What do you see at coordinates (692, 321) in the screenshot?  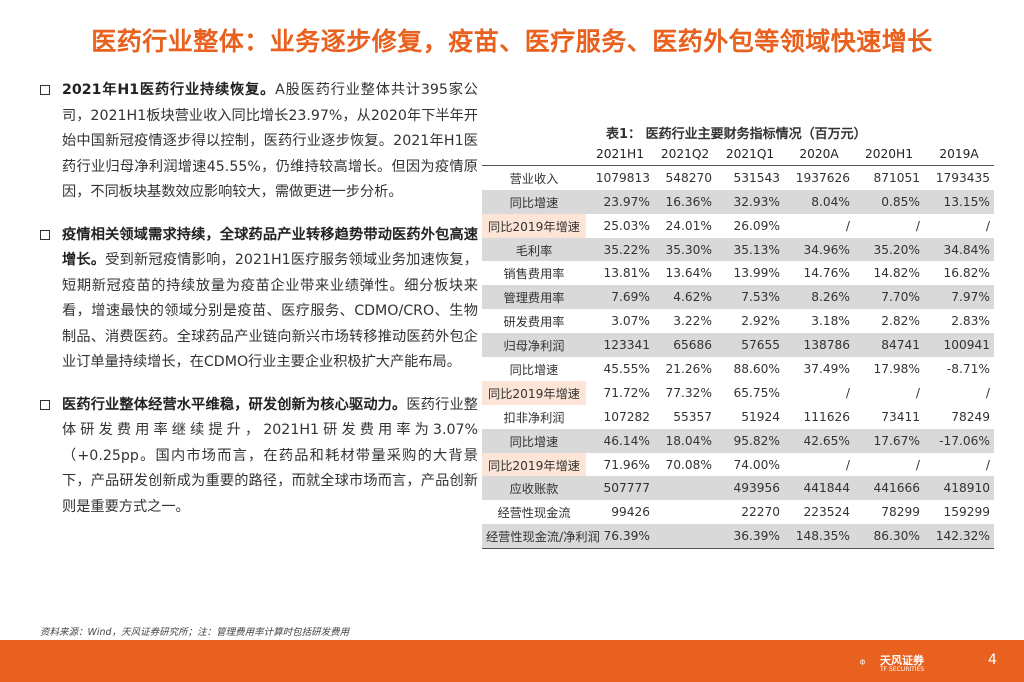 I see `table-cell: 3.22%` at bounding box center [692, 321].